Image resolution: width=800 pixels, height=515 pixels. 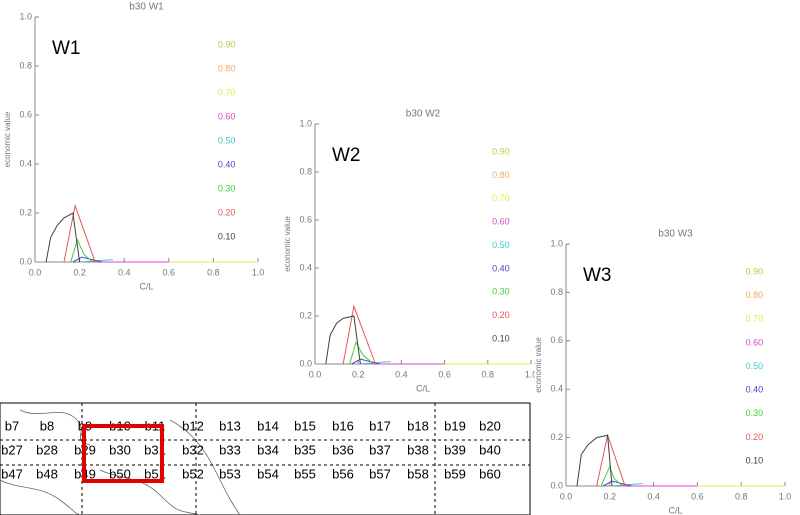 I want to click on map-background, so click(x=265, y=458).